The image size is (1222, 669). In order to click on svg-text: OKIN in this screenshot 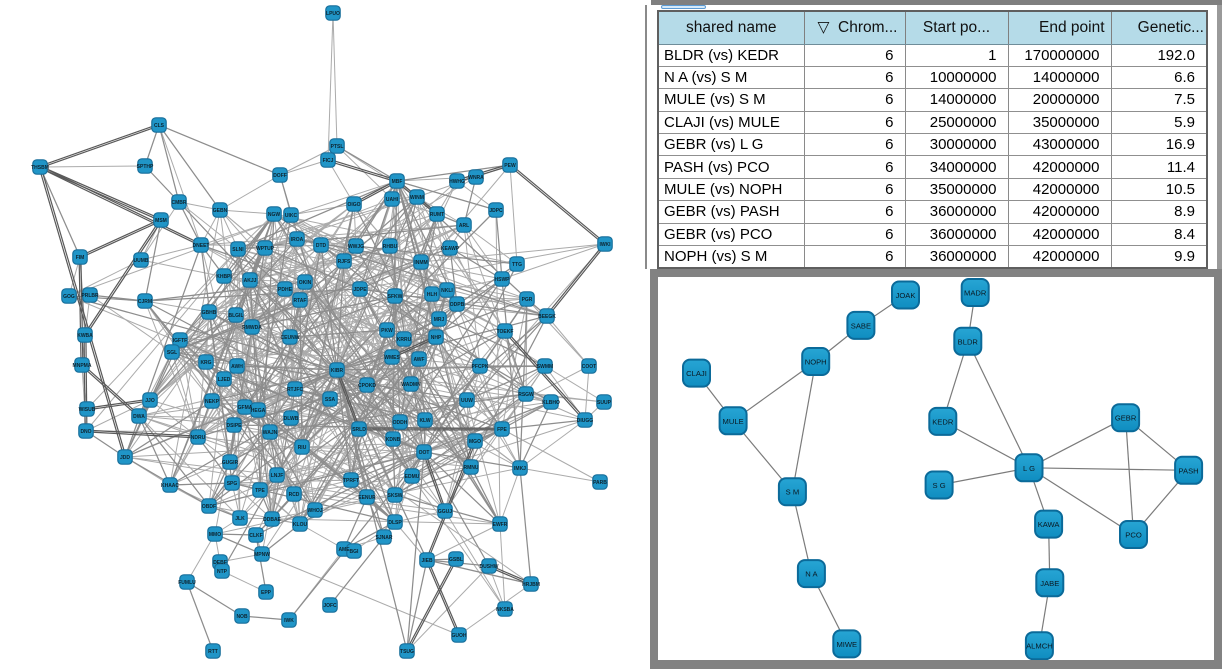, I will do `click(305, 283)`.